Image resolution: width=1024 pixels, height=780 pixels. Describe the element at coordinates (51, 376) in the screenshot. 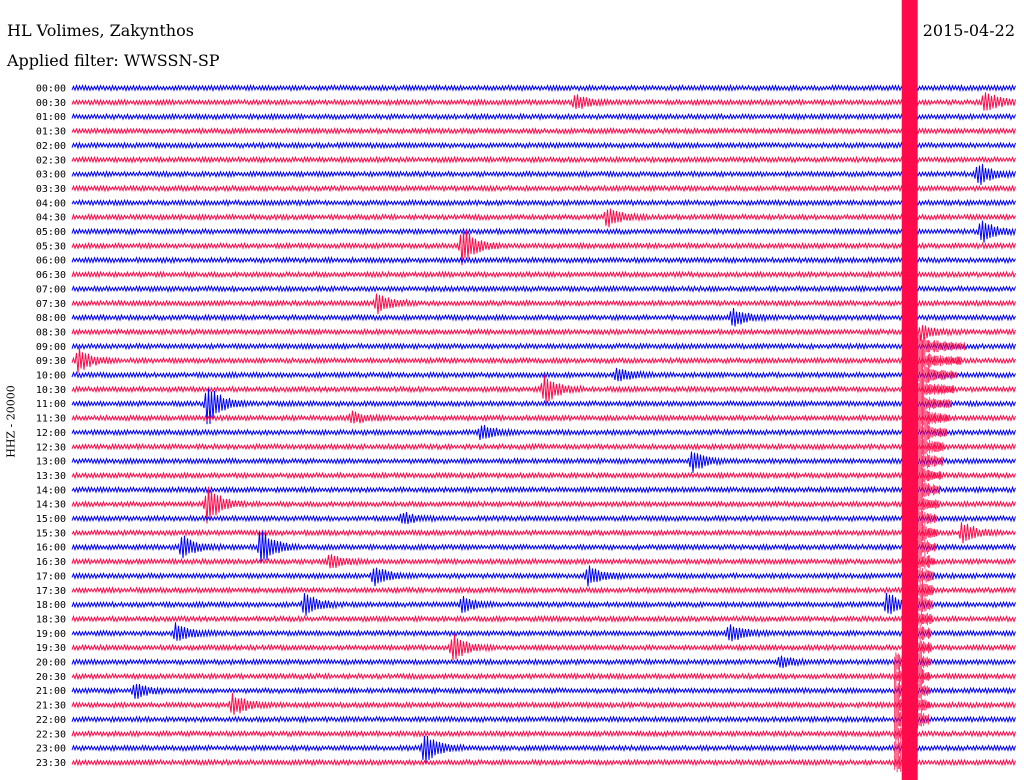

I see `time-tick-label: 10:00` at that location.